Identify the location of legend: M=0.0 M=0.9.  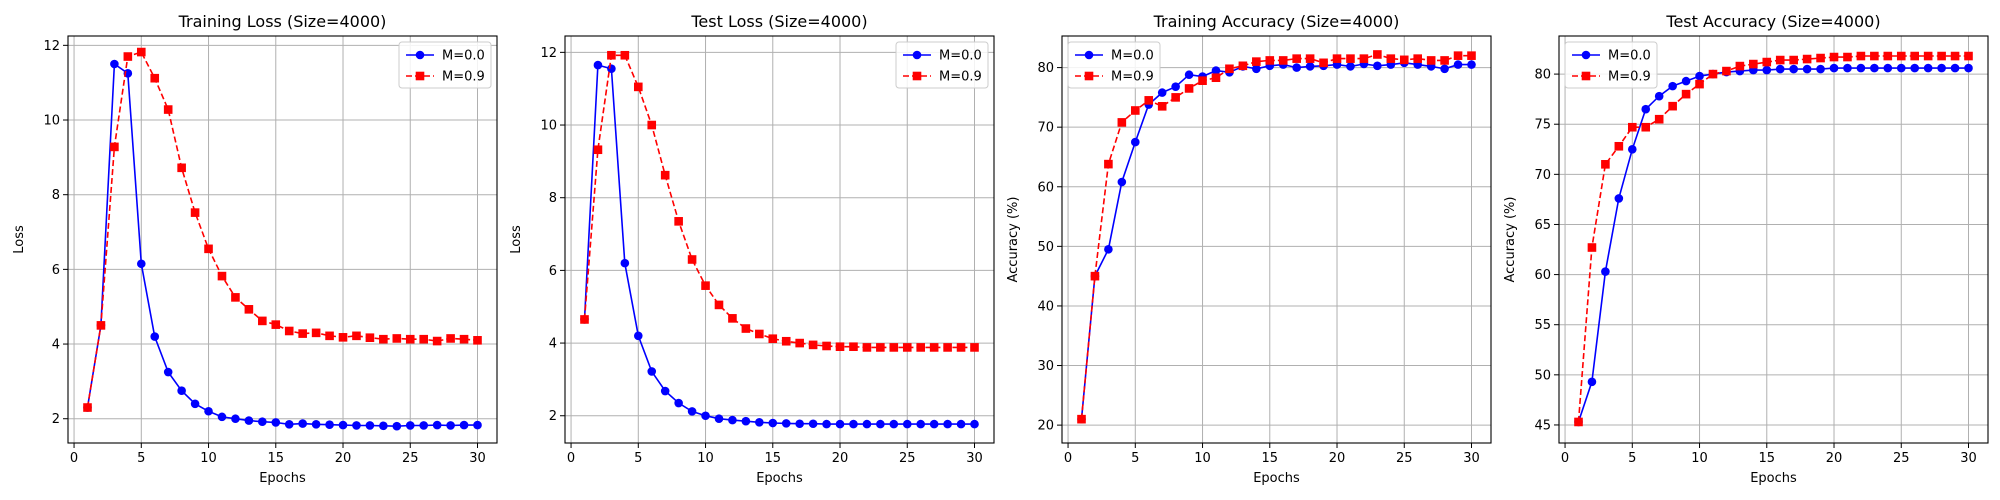
(1611, 65).